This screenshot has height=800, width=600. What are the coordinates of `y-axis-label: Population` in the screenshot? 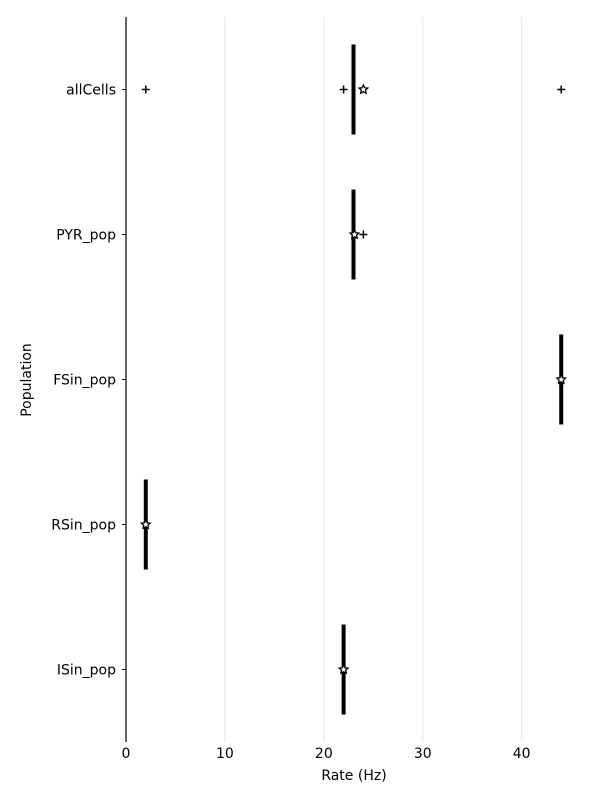 It's located at (27, 380).